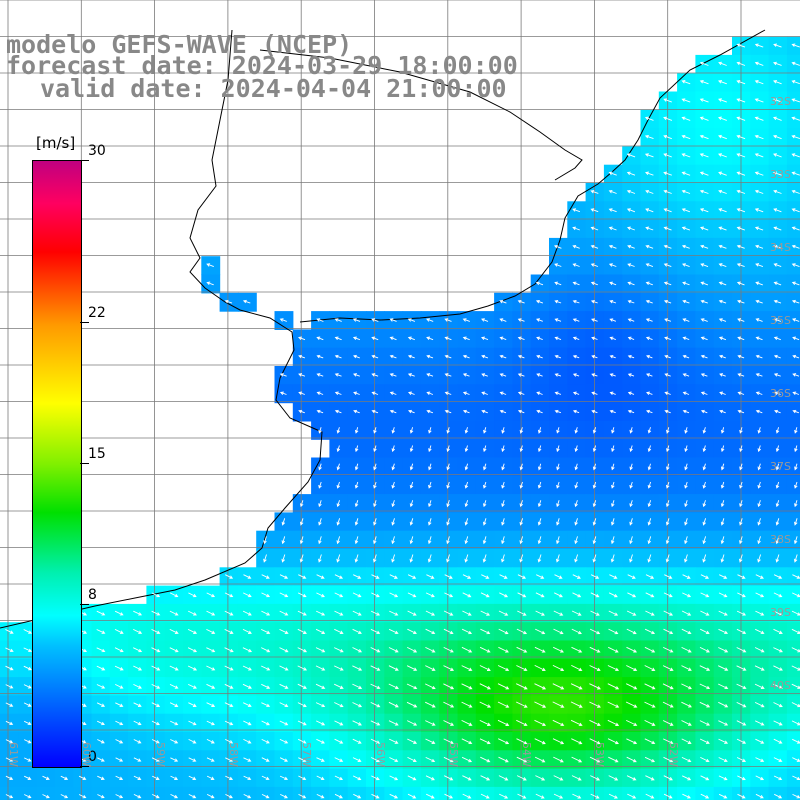  I want to click on title-valid-date: valid date: 2024-04-04 21:00:00, so click(273, 88).